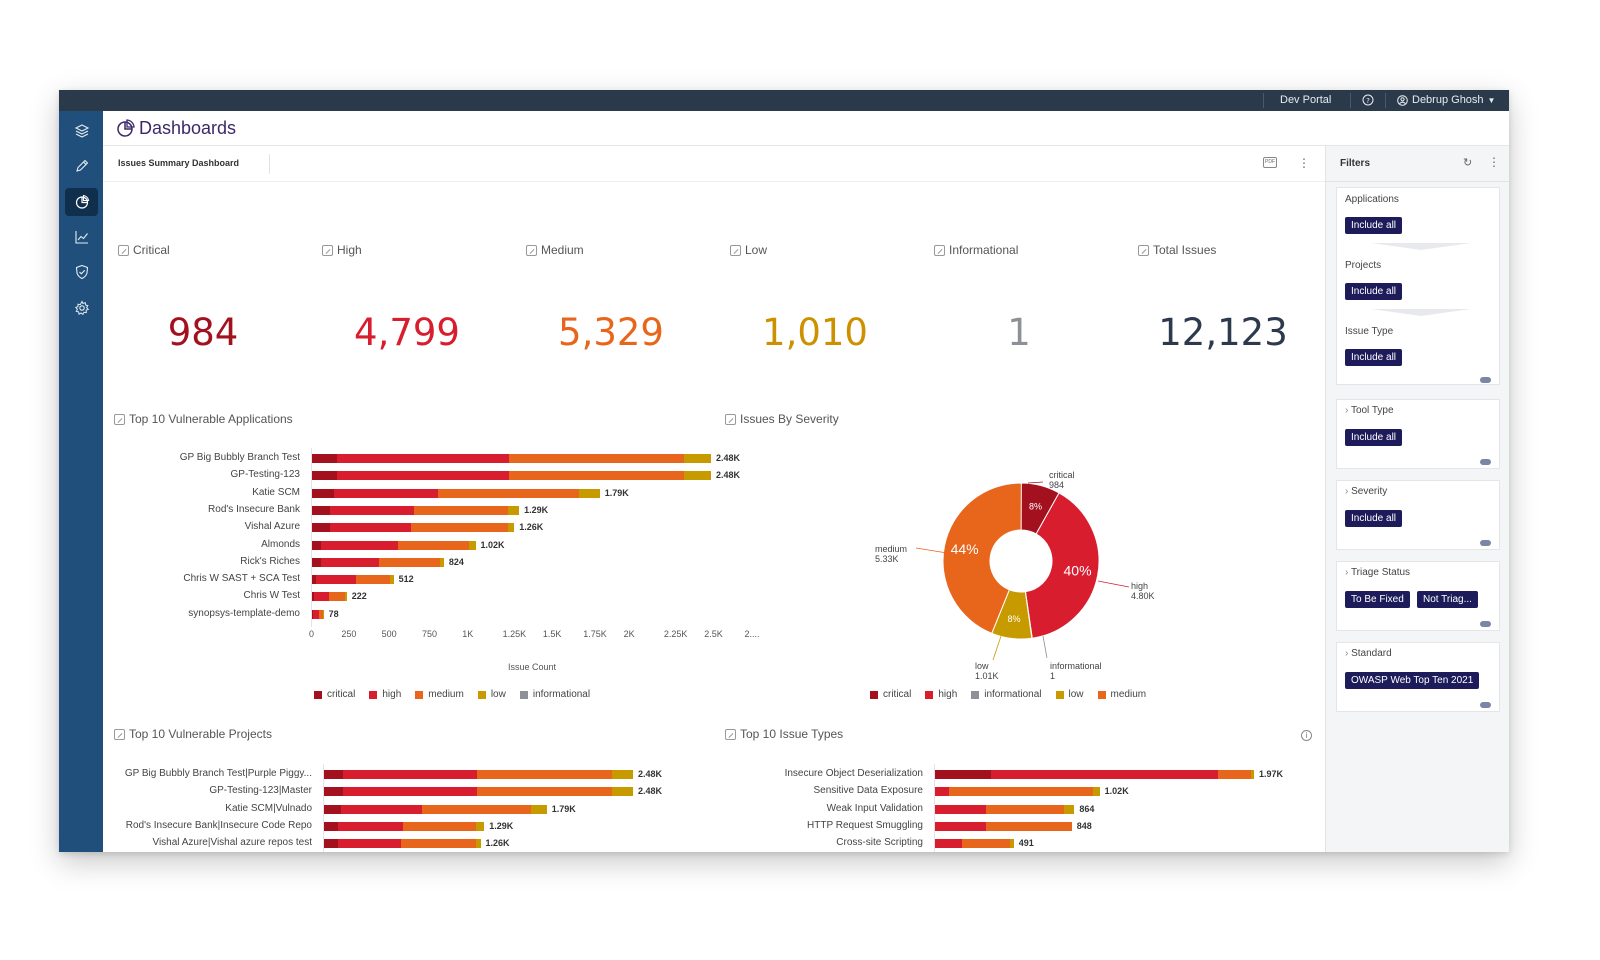 The height and width of the screenshot is (960, 1600). What do you see at coordinates (81, 308) in the screenshot?
I see `gear-icon` at bounding box center [81, 308].